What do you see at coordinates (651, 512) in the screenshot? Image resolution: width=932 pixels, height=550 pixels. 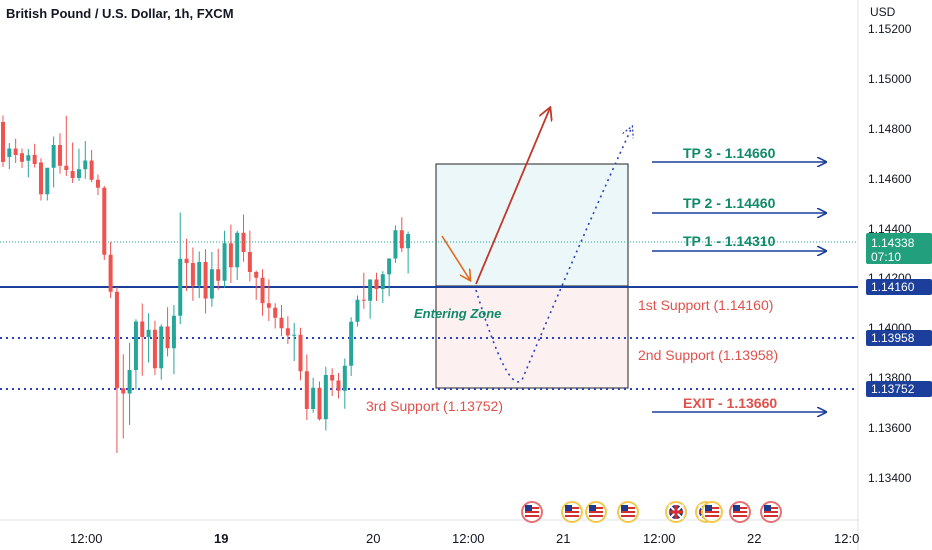 I see `event-flags` at bounding box center [651, 512].